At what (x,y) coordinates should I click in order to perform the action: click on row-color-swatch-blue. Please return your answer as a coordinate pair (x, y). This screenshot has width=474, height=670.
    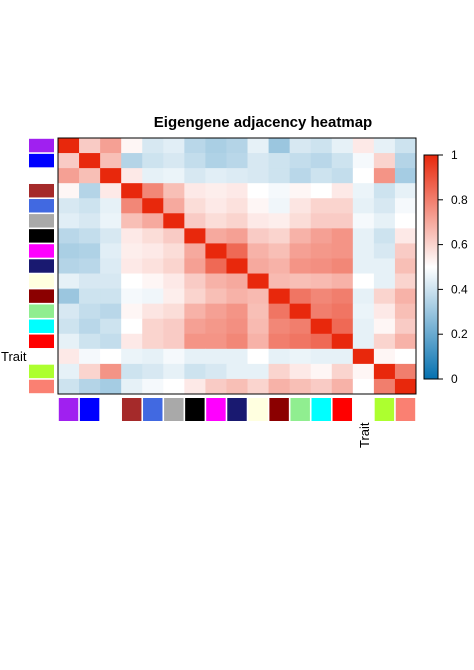
    Looking at the image, I should click on (41, 160).